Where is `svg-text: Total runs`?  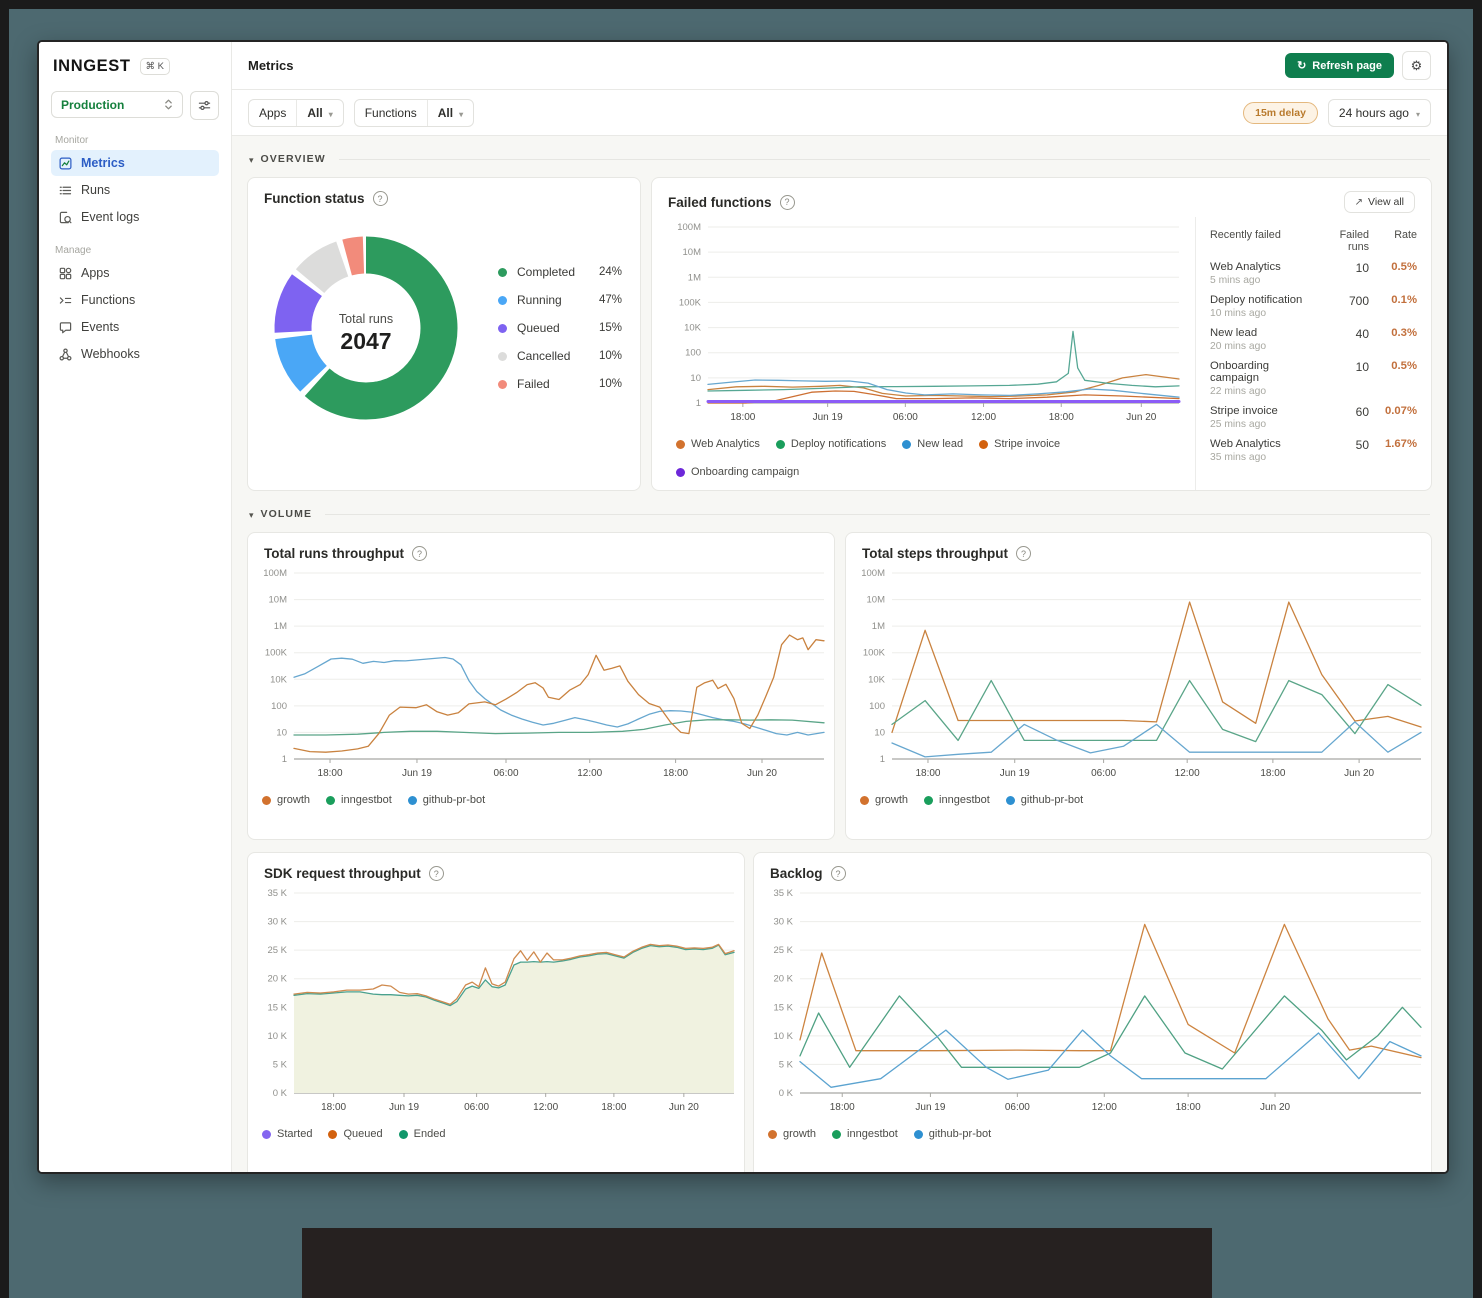
svg-text: Total runs is located at coordinates (366, 319).